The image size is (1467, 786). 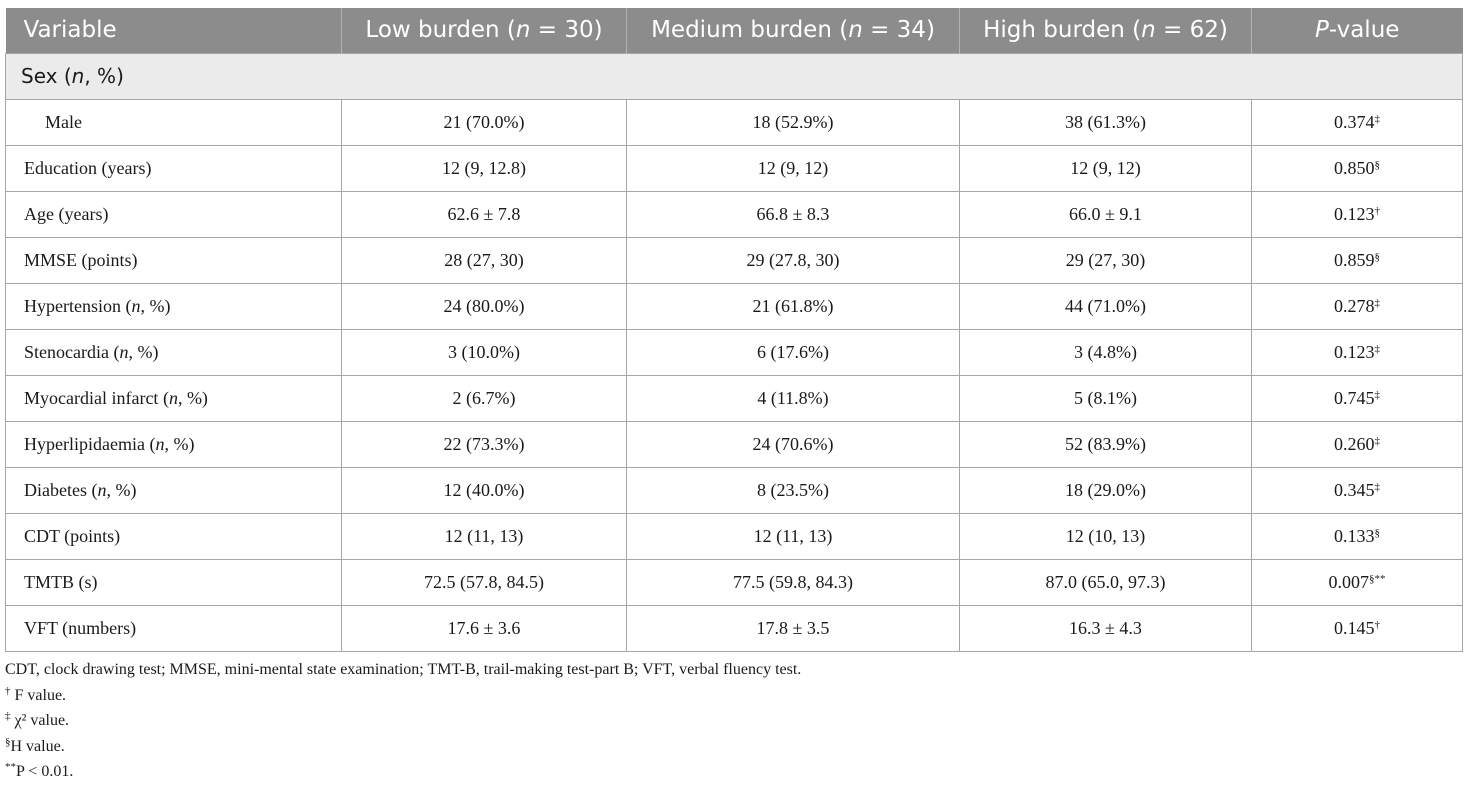 I want to click on table-row: Male 21 (70.0%) 18 (52.9%) 38 (61.3%) 0.374‡, so click(x=734, y=122).